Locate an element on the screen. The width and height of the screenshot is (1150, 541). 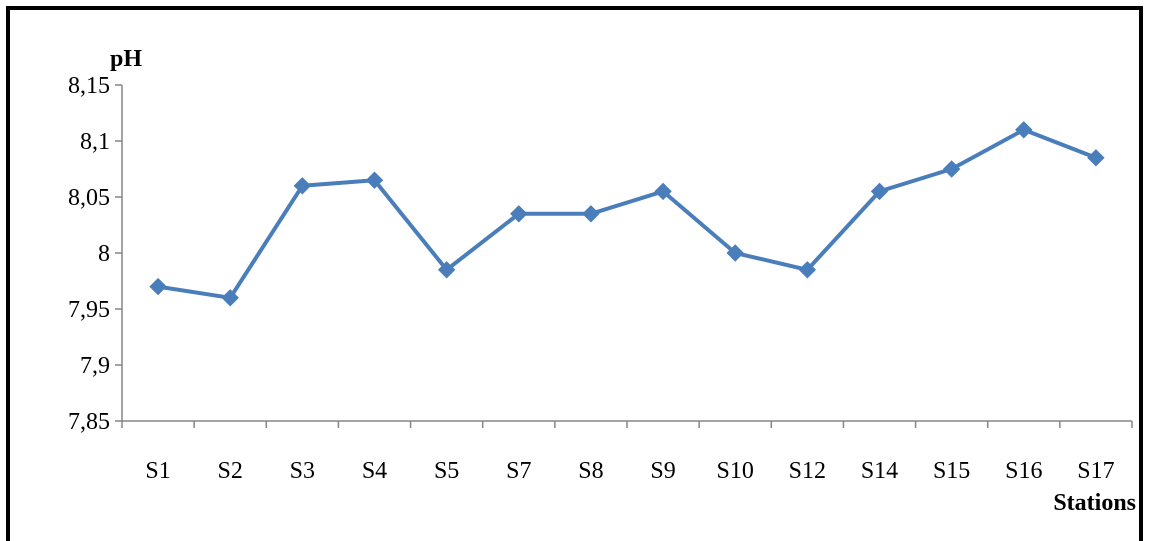
x-tick-label: S17 is located at coordinates (1095, 471).